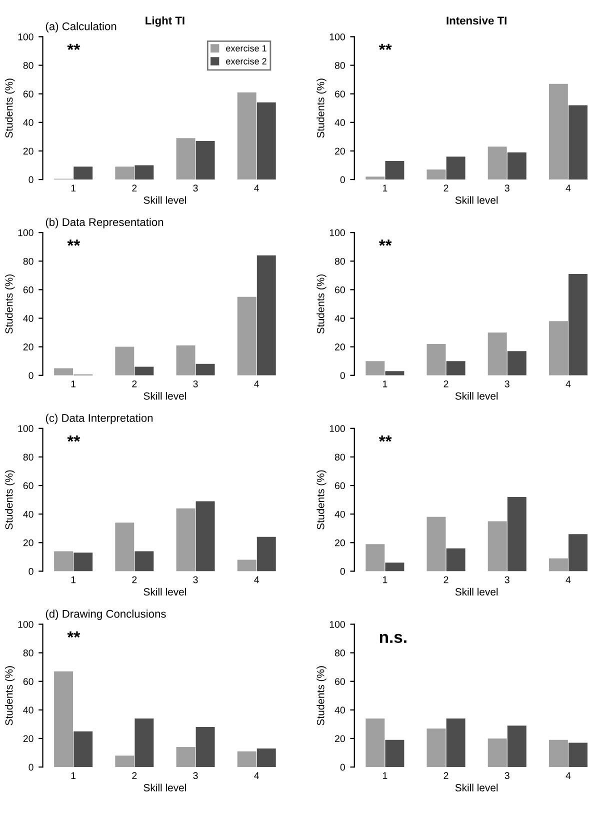  I want to click on chart-subtitle: Intensive TI, so click(476, 20).